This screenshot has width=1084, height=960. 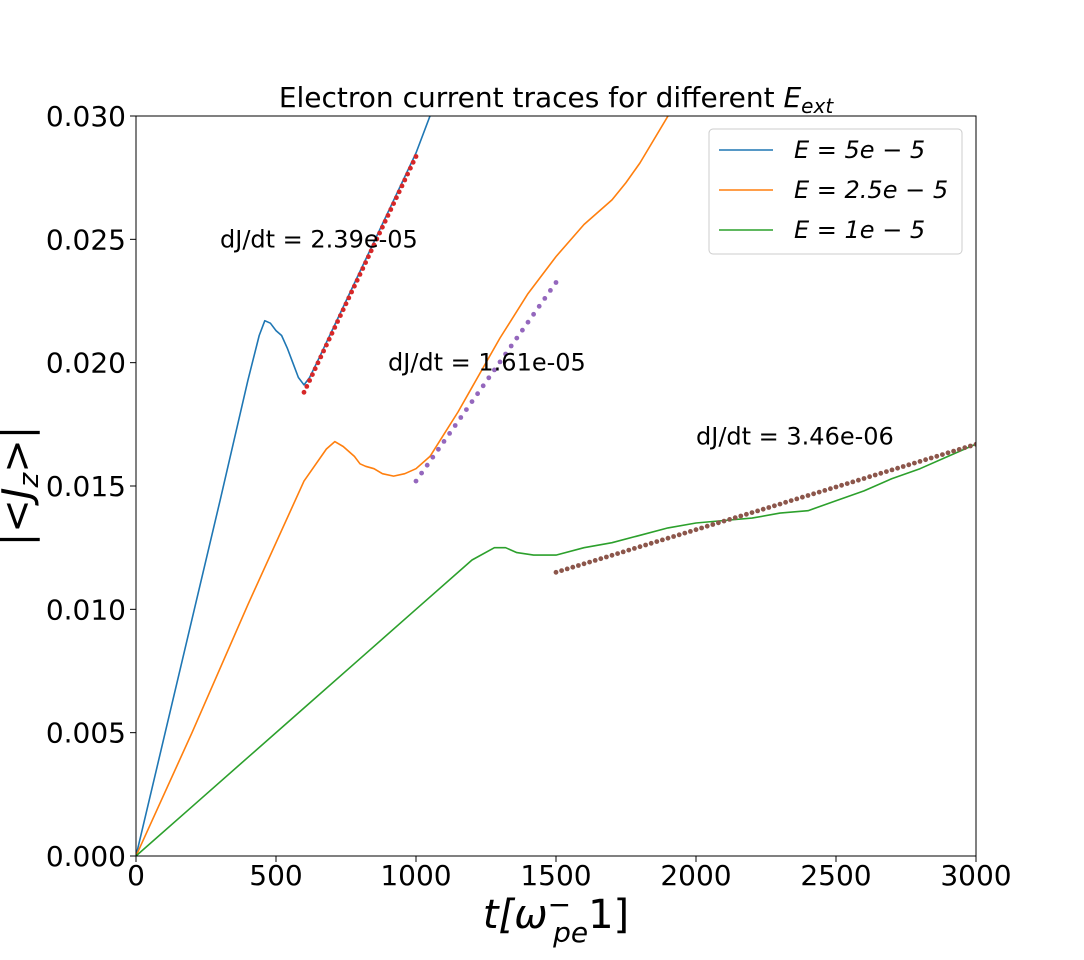 What do you see at coordinates (86, 486) in the screenshot?
I see `y-tick-label: 0.015` at bounding box center [86, 486].